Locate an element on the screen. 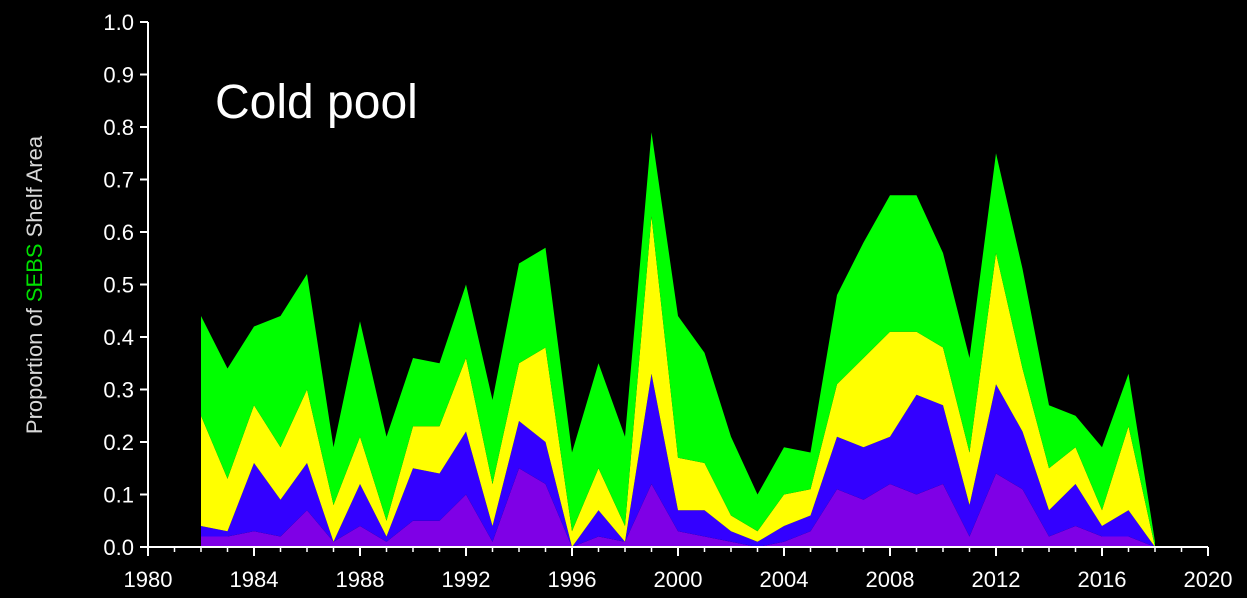 The width and height of the screenshot is (1247, 598). y-tick-label: 0.3 is located at coordinates (118, 390).